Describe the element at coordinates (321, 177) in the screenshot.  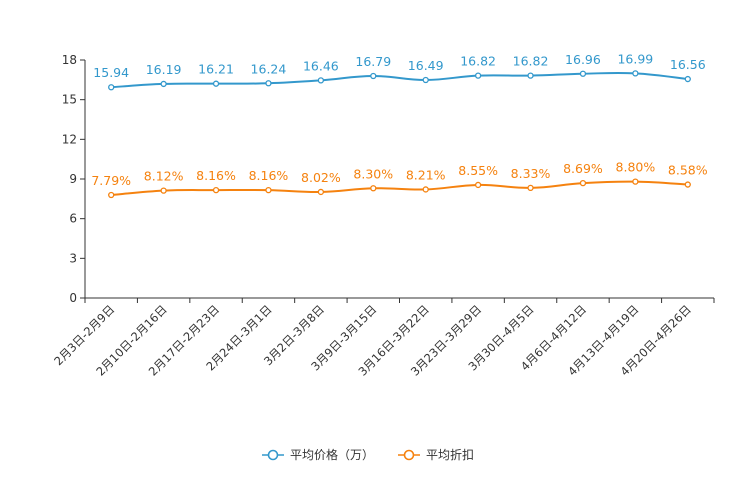
I see `data-label: 8.02%` at that location.